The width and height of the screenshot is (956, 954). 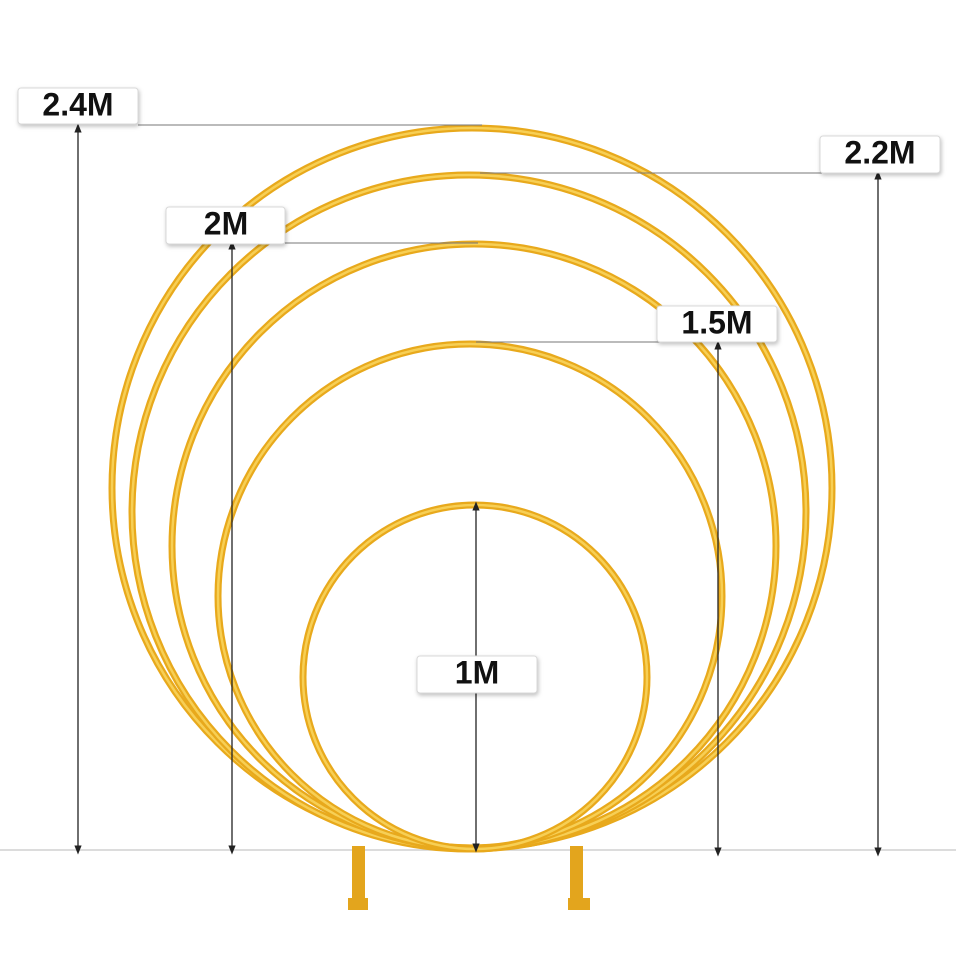 I want to click on size-label: 2M, so click(x=226, y=223).